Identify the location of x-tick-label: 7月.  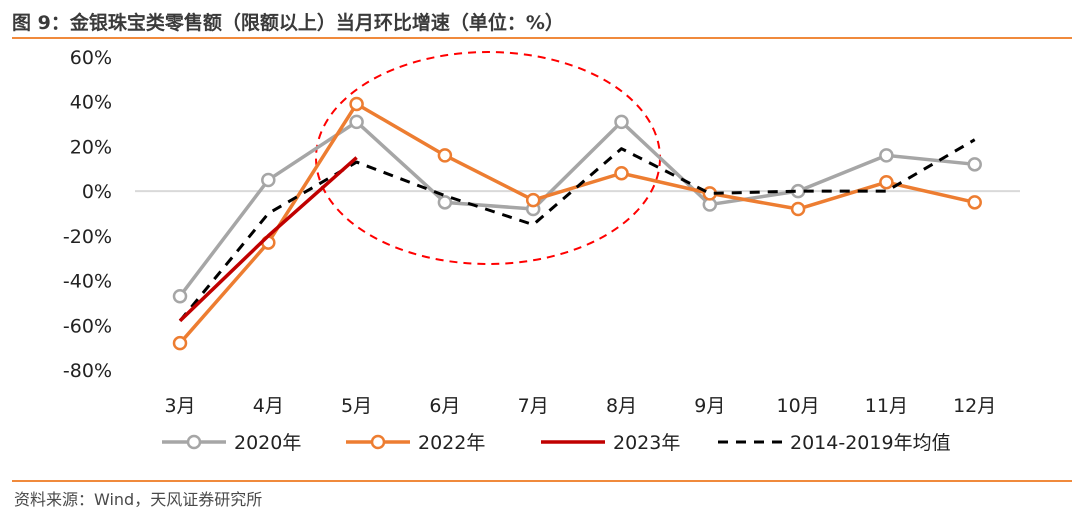
(533, 406).